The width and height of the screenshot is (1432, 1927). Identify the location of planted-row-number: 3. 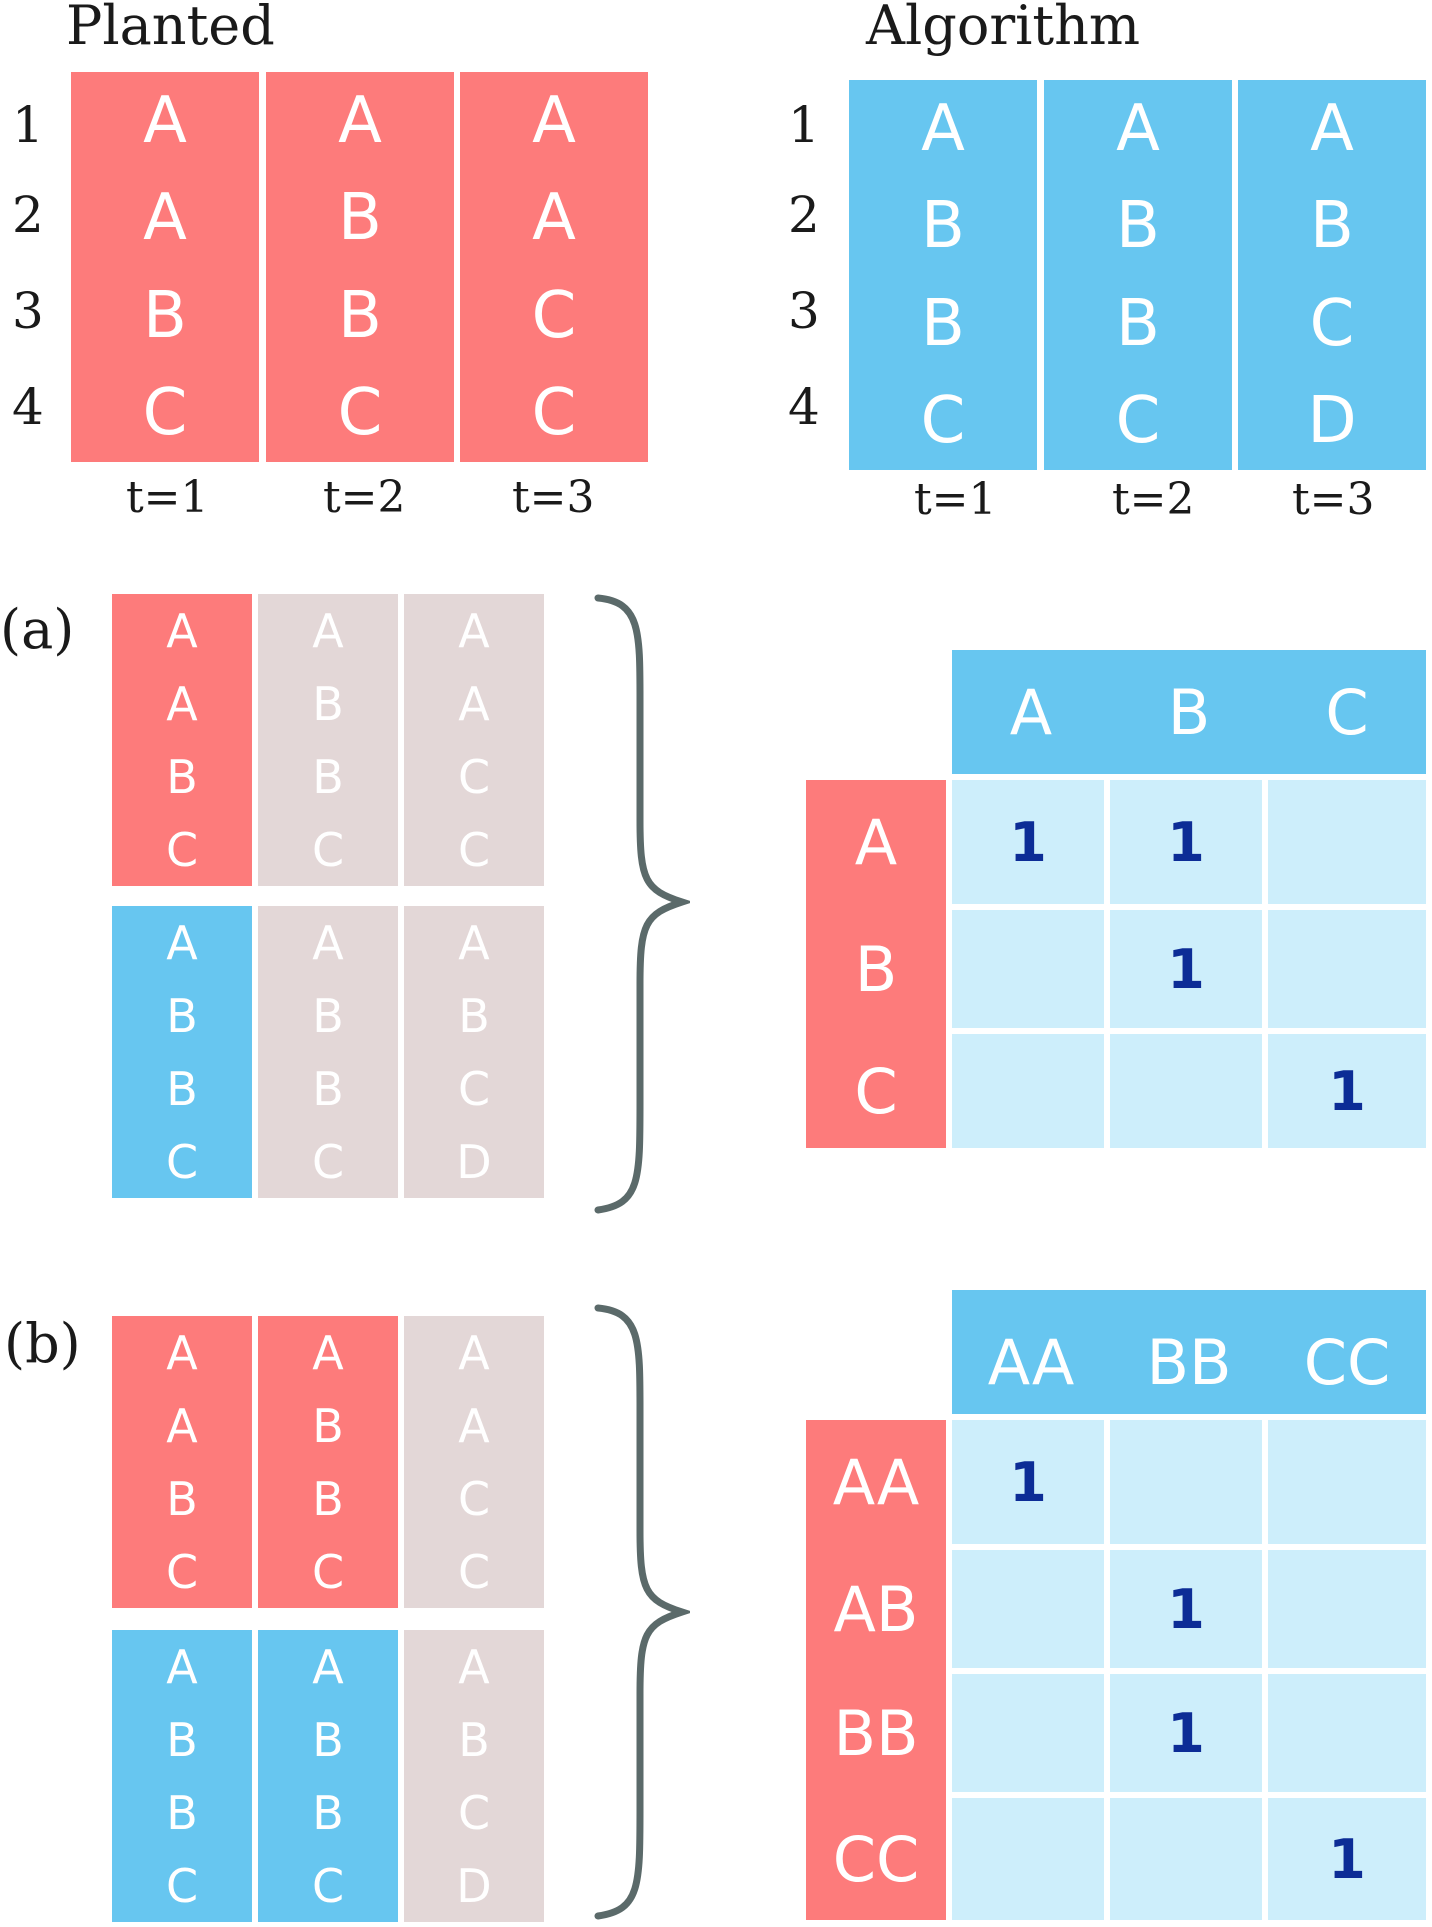
(28, 311).